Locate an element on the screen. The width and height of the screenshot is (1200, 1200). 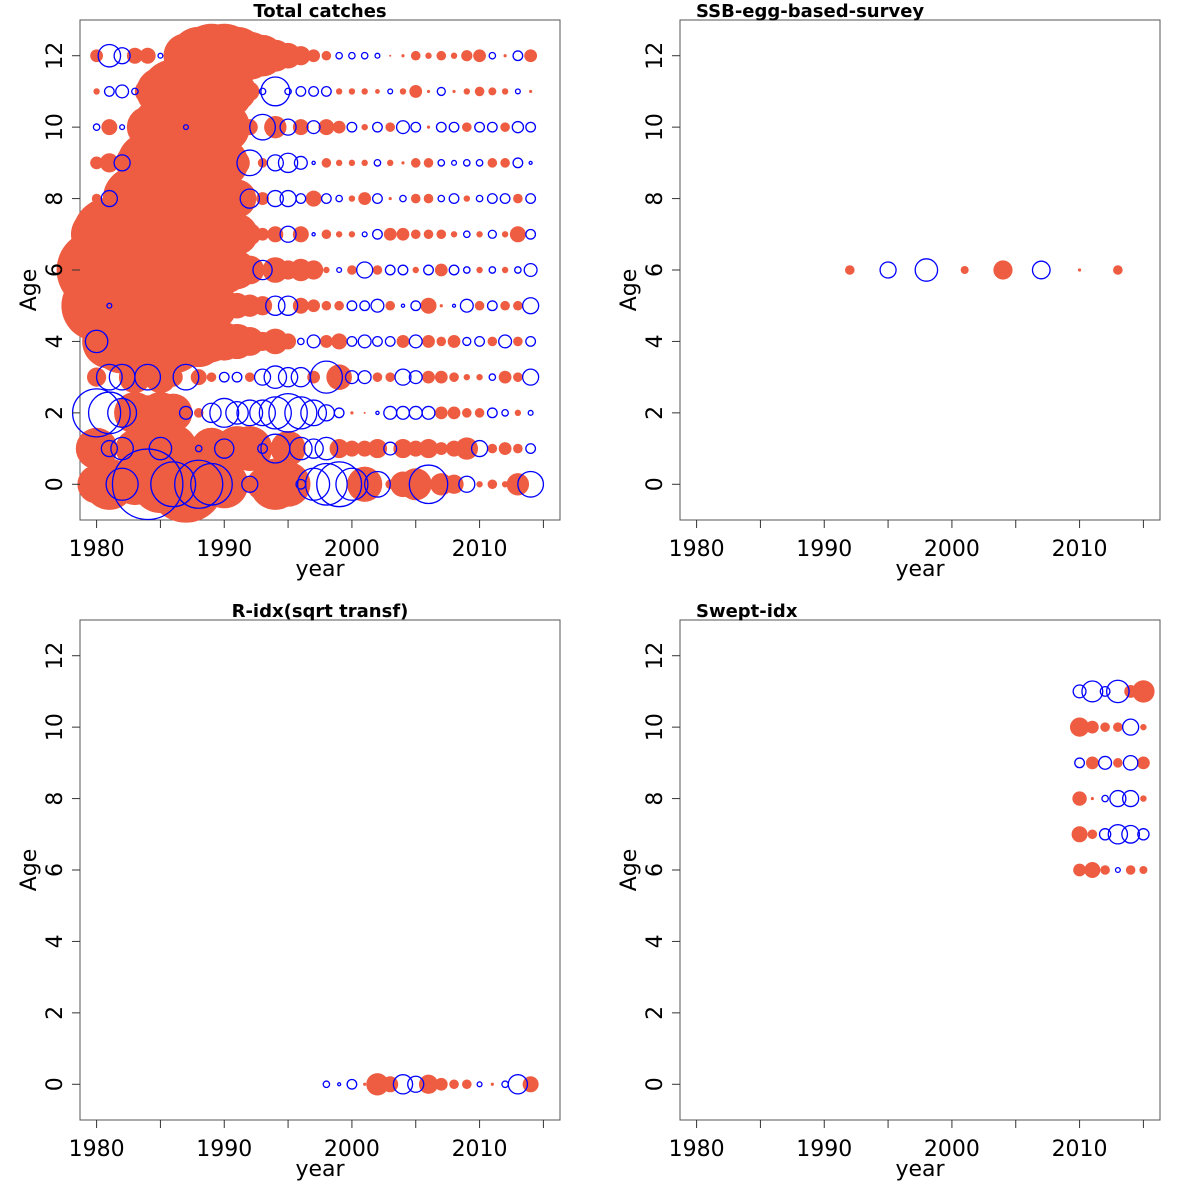
y-tick-label: 0 is located at coordinates (655, 484).